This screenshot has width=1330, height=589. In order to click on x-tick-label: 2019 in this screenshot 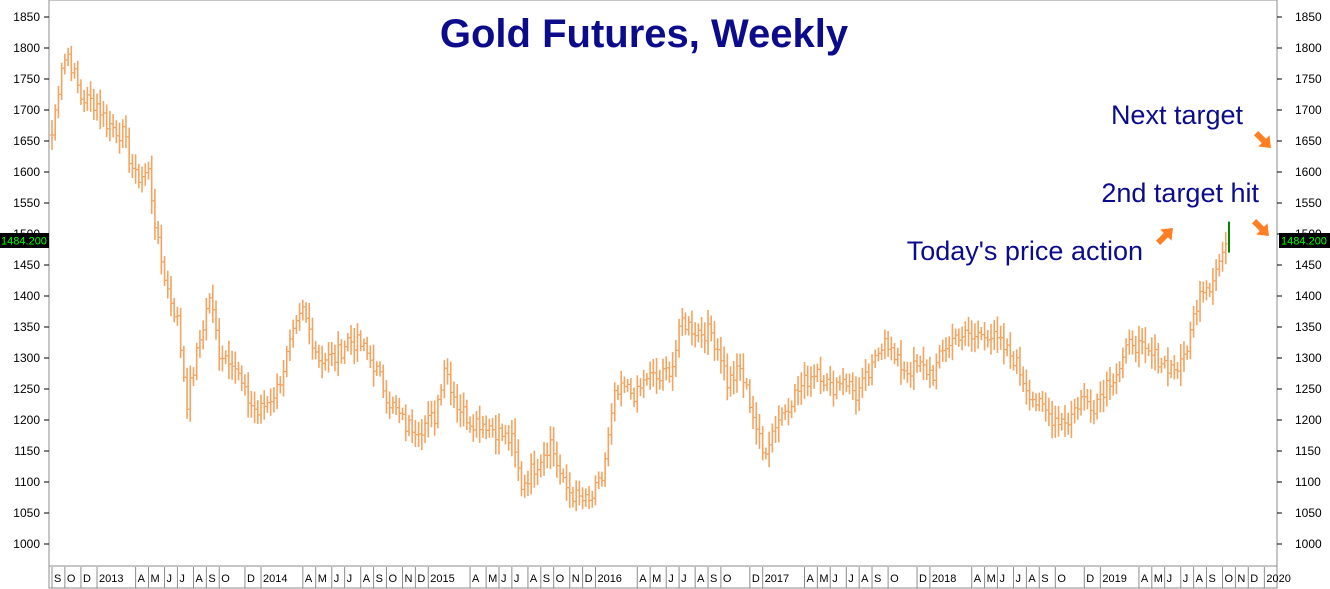, I will do `click(1114, 579)`.